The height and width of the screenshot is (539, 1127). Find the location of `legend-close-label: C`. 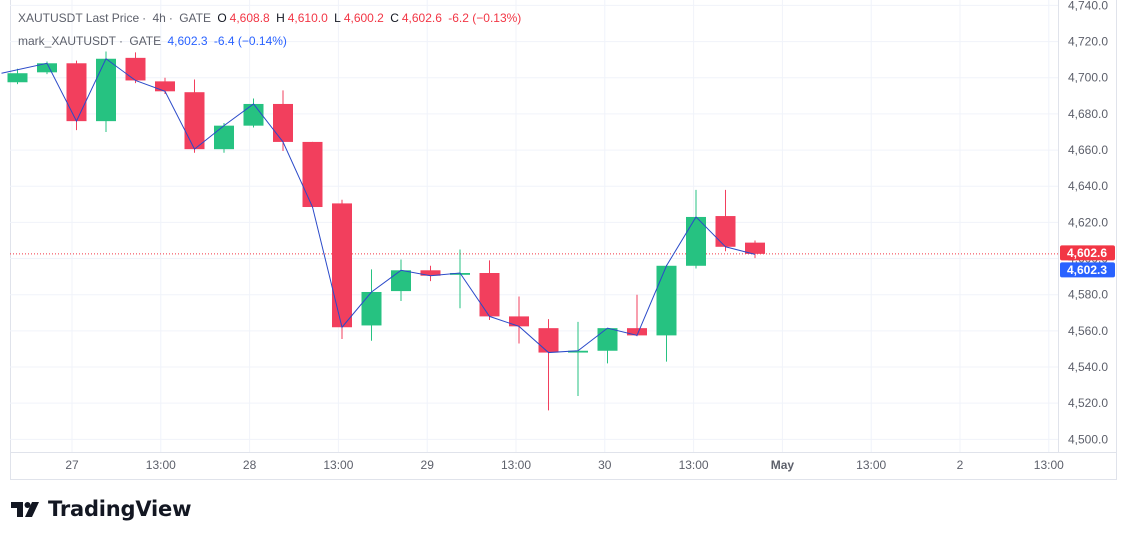

legend-close-label: C is located at coordinates (394, 18).